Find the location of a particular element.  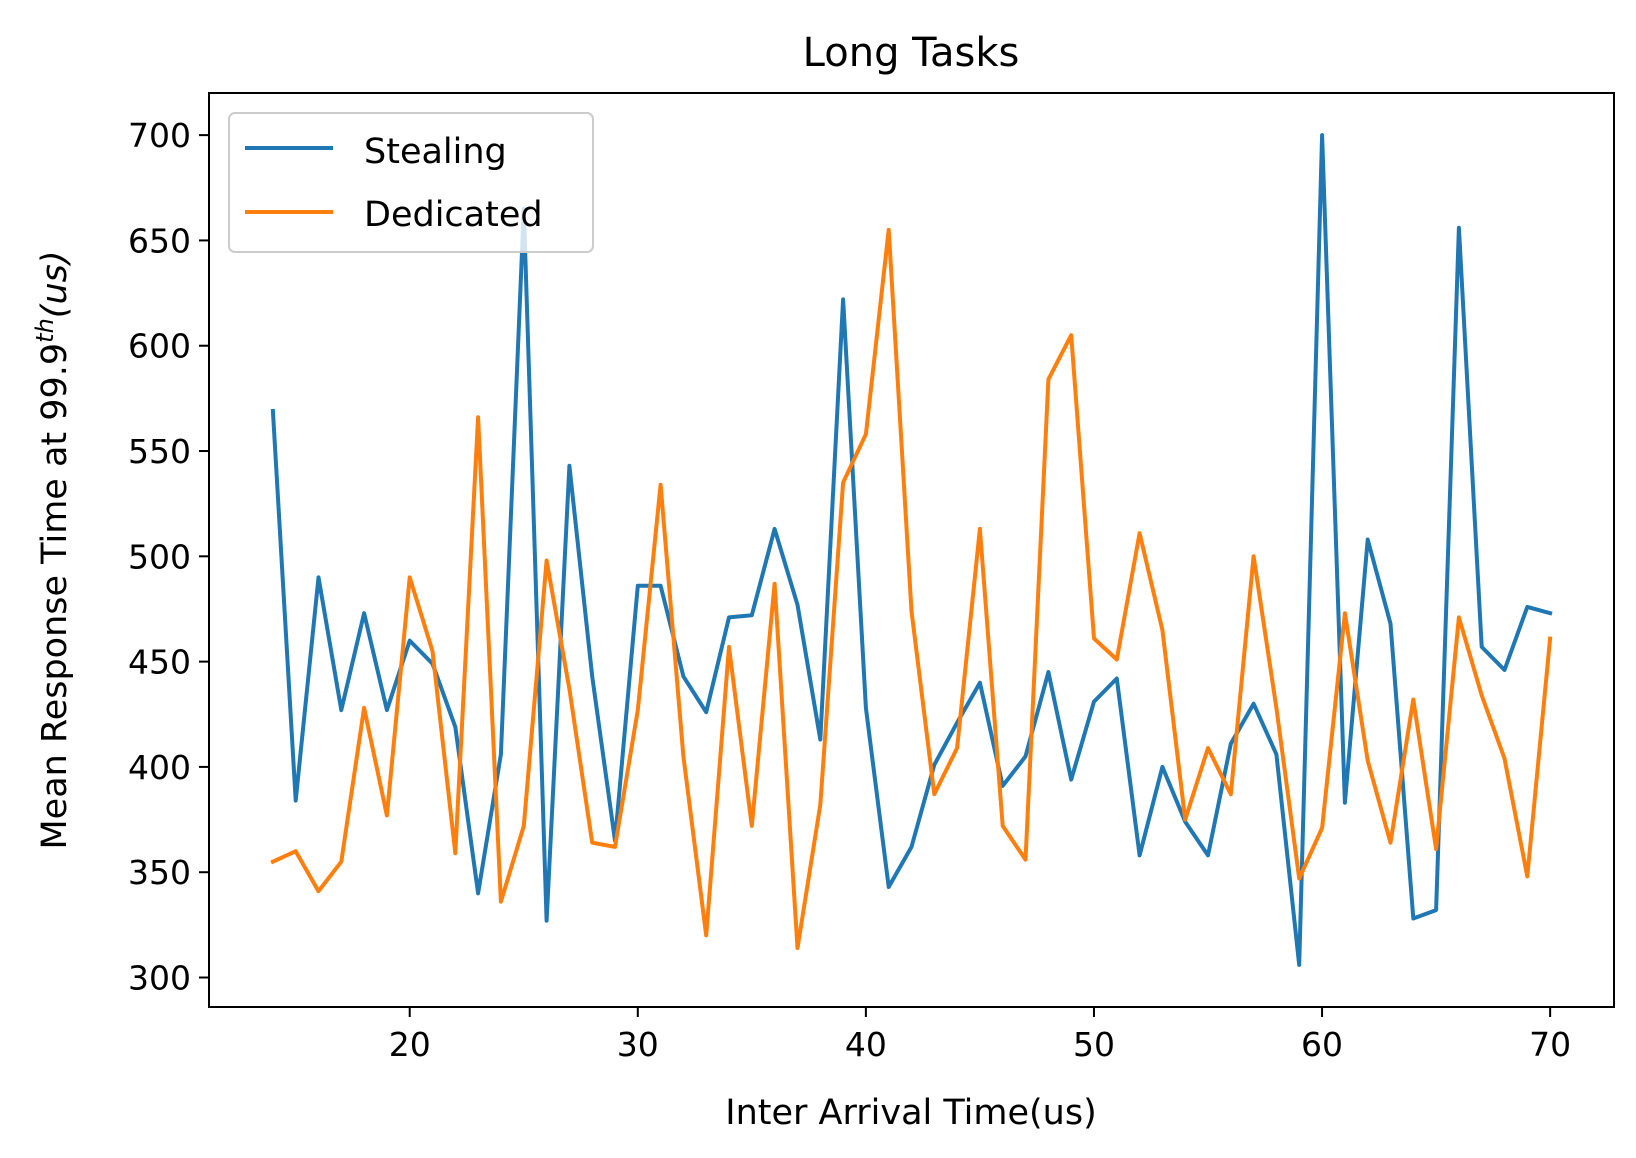

y-tick-label: 600 is located at coordinates (159, 346).